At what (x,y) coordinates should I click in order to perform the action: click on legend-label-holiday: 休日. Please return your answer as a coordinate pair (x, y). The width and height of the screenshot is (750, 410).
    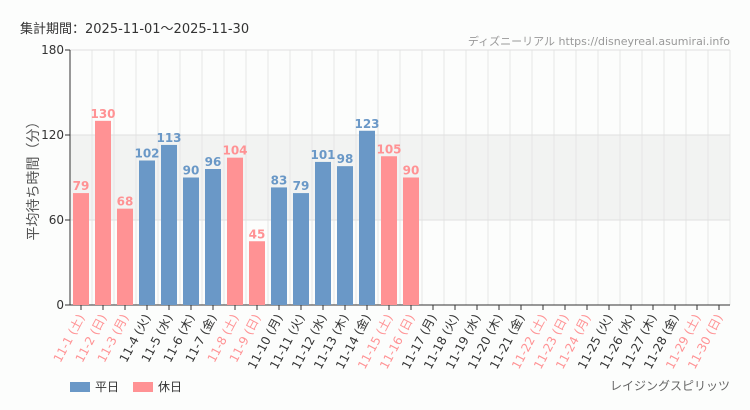
    Looking at the image, I should click on (170, 387).